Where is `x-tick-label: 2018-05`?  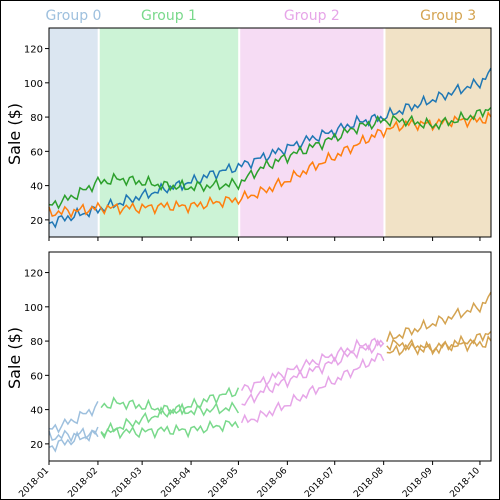 x-tick-label: 2018-05 is located at coordinates (224, 483).